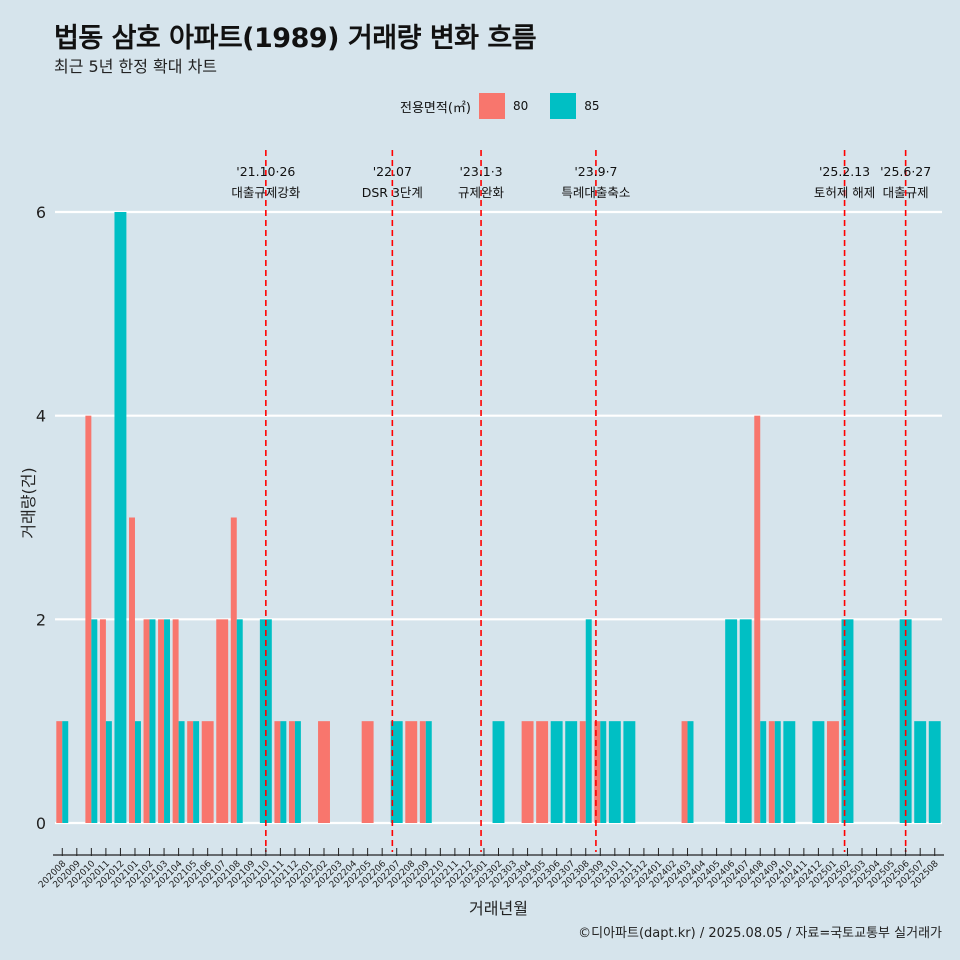  What do you see at coordinates (481, 192) in the screenshot?
I see `event-label-2: 규제완화` at bounding box center [481, 192].